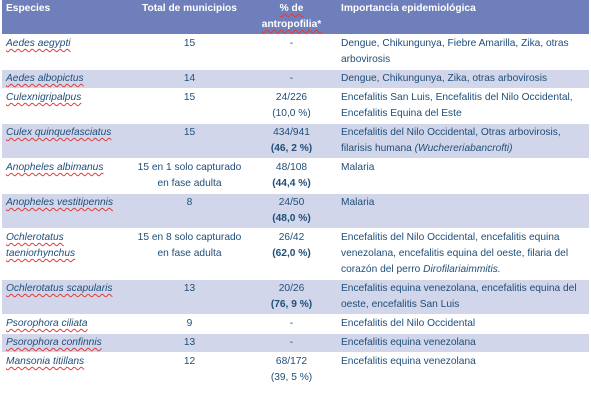  I want to click on anthropophily-ratio: 26/42, so click(291, 237).